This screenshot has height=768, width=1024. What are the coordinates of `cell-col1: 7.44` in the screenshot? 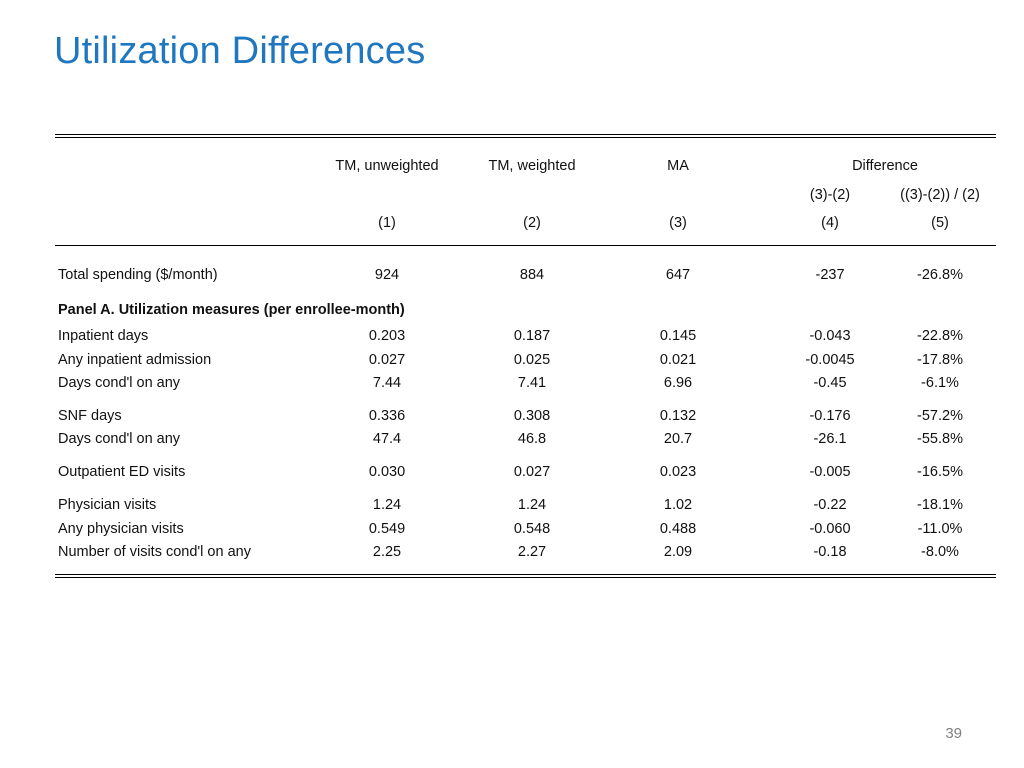 It's located at (387, 383).